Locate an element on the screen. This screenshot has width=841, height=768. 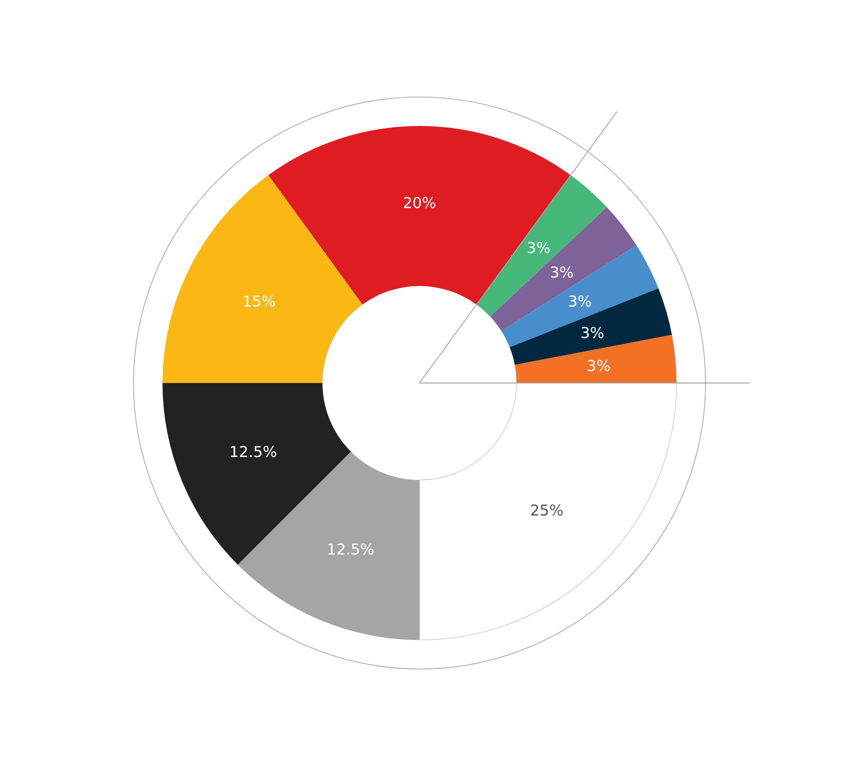
data-label: 25% is located at coordinates (547, 510).